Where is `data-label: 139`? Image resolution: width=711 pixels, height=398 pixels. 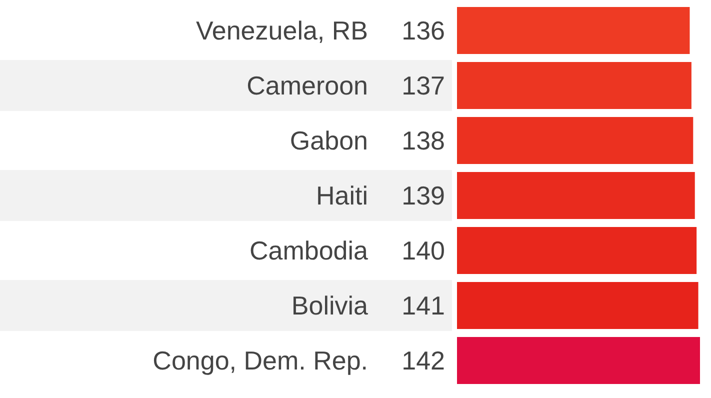 data-label: 139 is located at coordinates (423, 195).